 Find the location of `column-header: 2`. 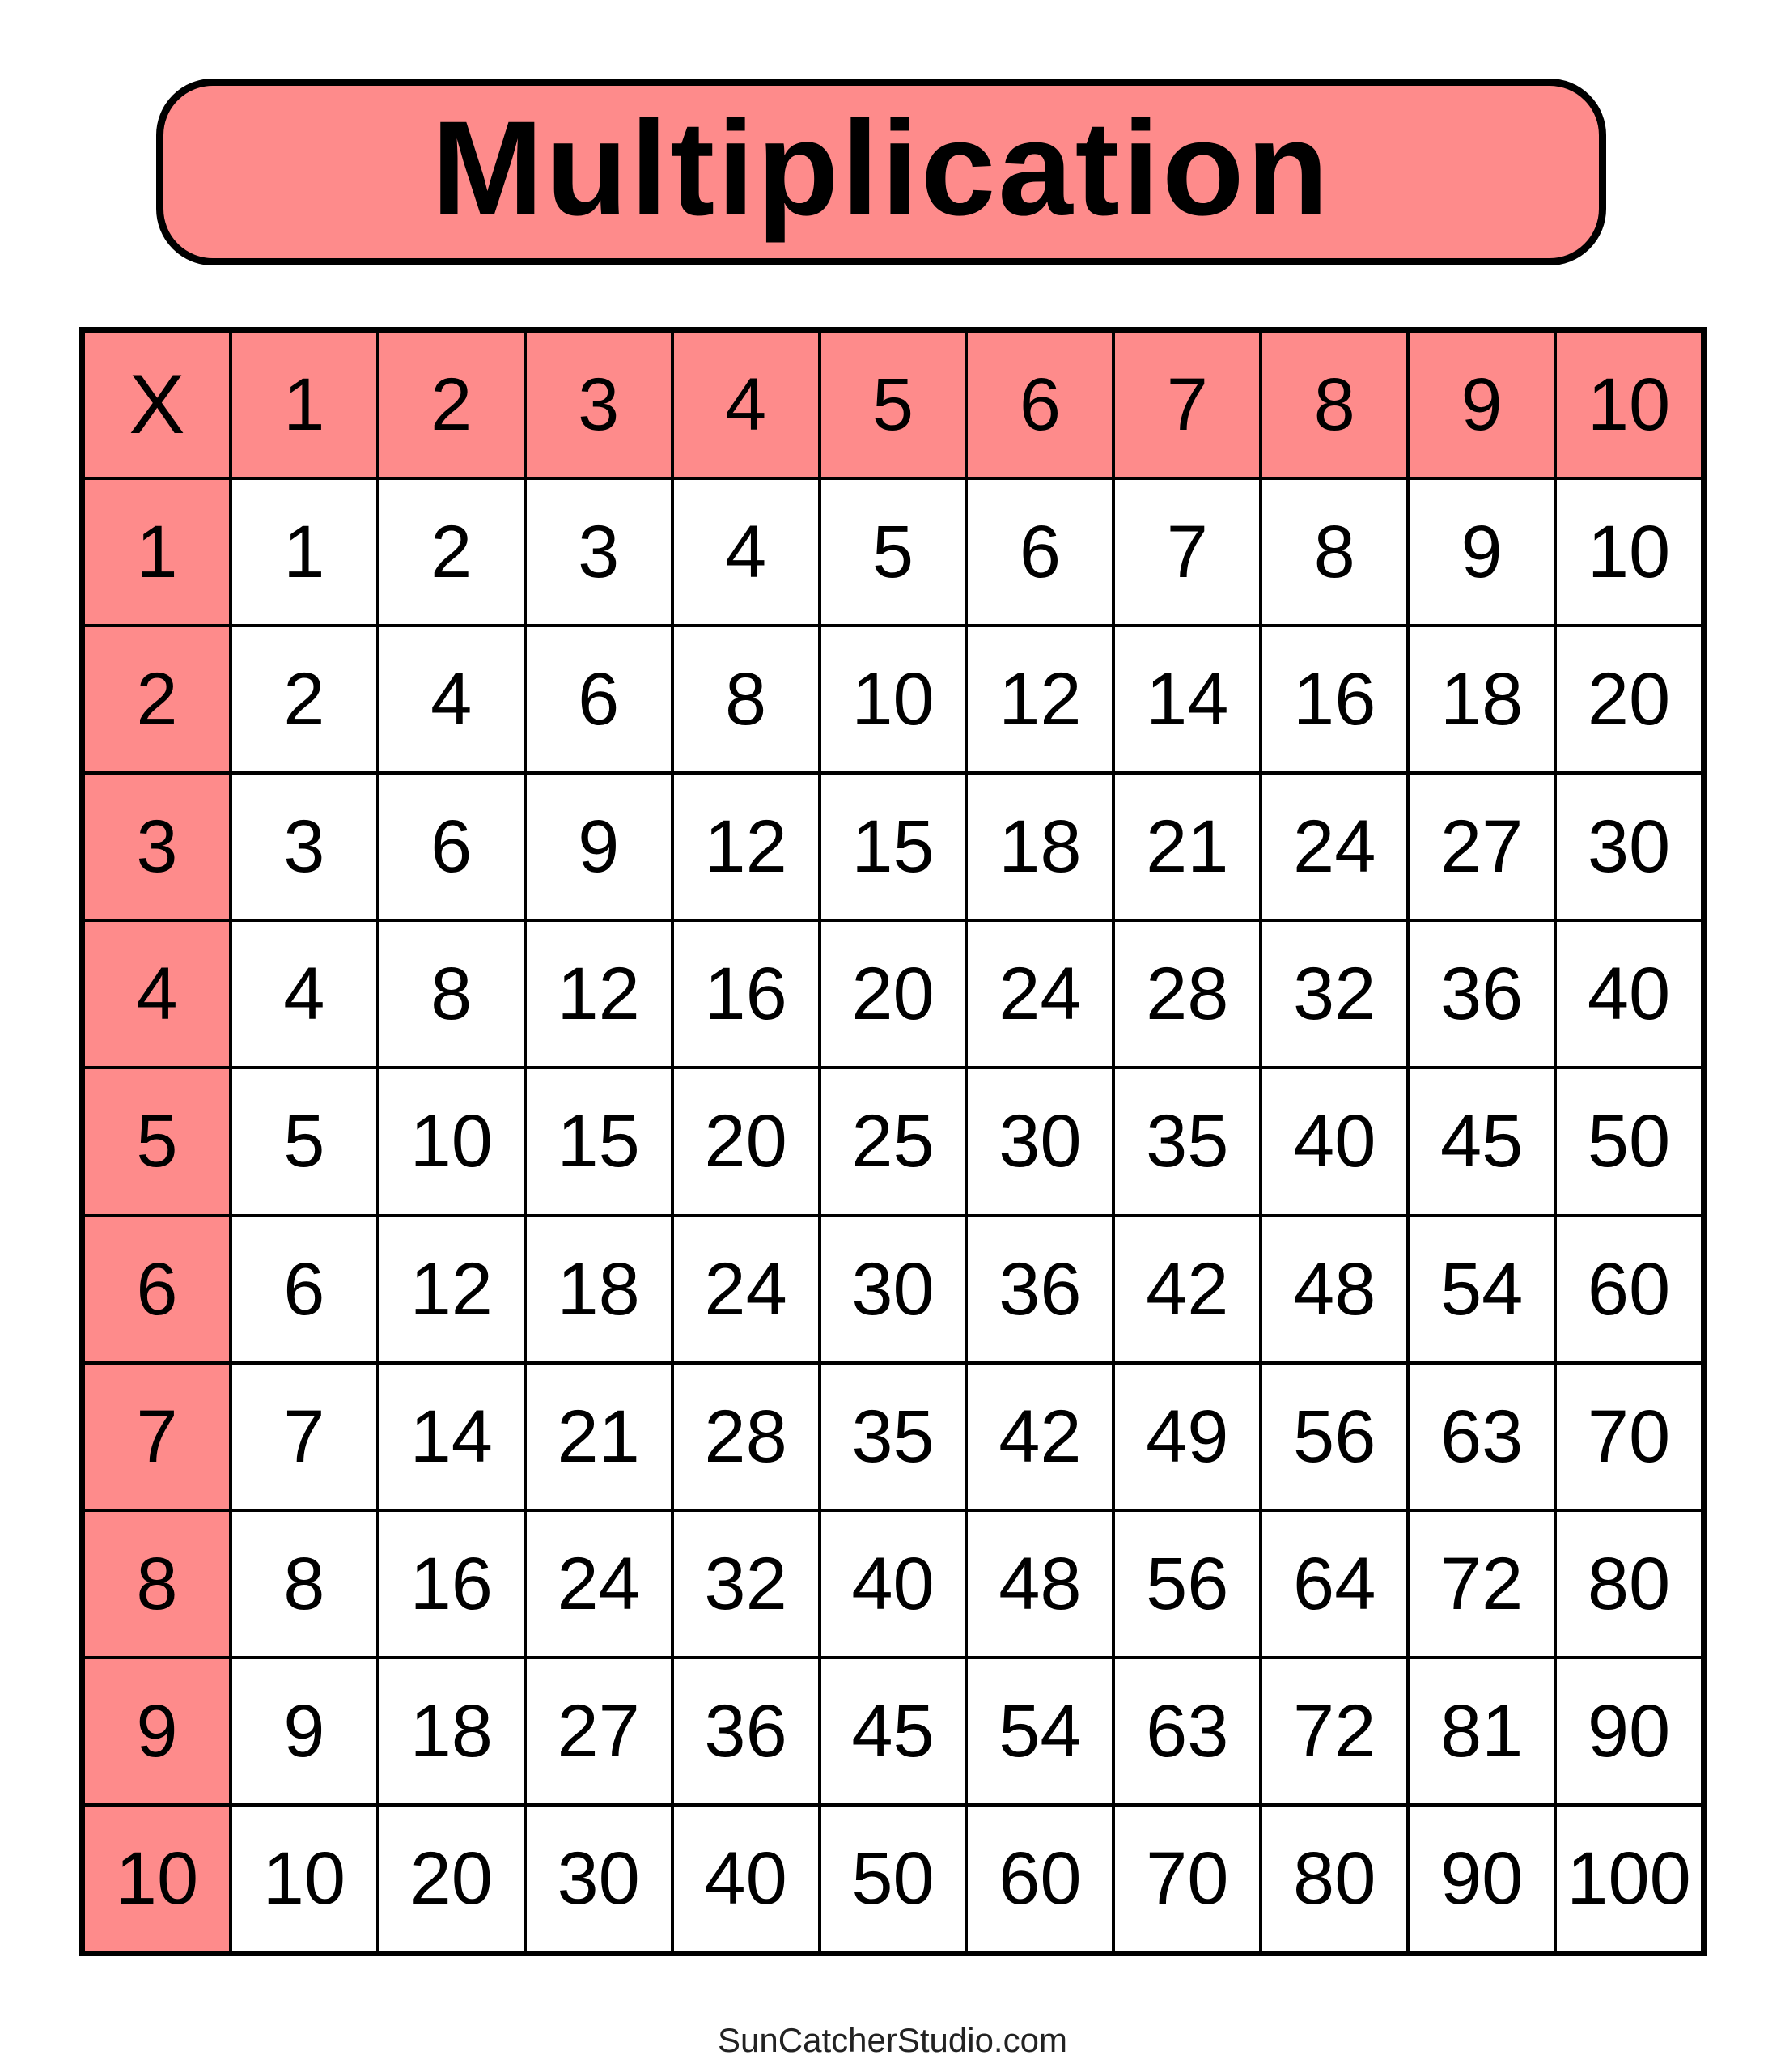

column-header: 2 is located at coordinates (451, 405).